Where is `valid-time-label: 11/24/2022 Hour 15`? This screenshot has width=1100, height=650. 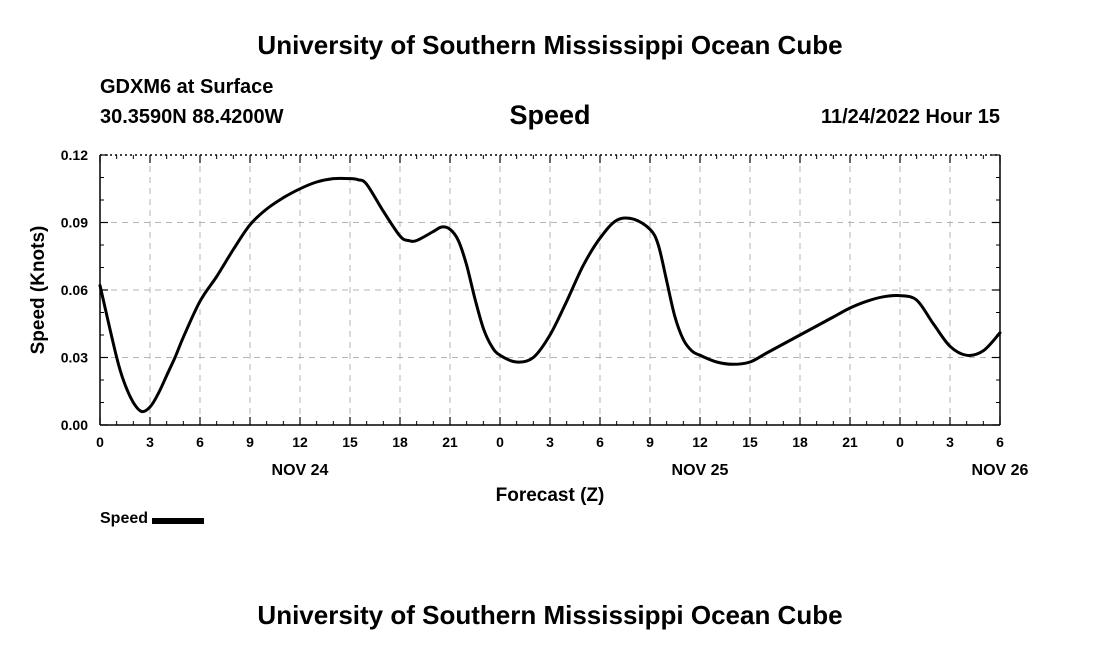 valid-time-label: 11/24/2022 Hour 15 is located at coordinates (910, 117).